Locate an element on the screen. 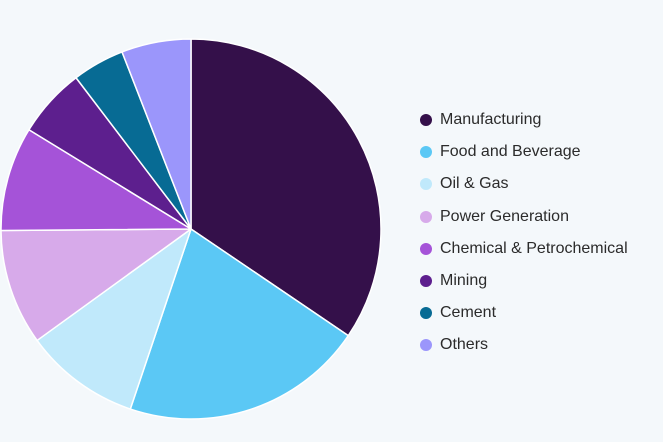 This screenshot has height=442, width=663. pie-slice-power-generation is located at coordinates (96, 285).